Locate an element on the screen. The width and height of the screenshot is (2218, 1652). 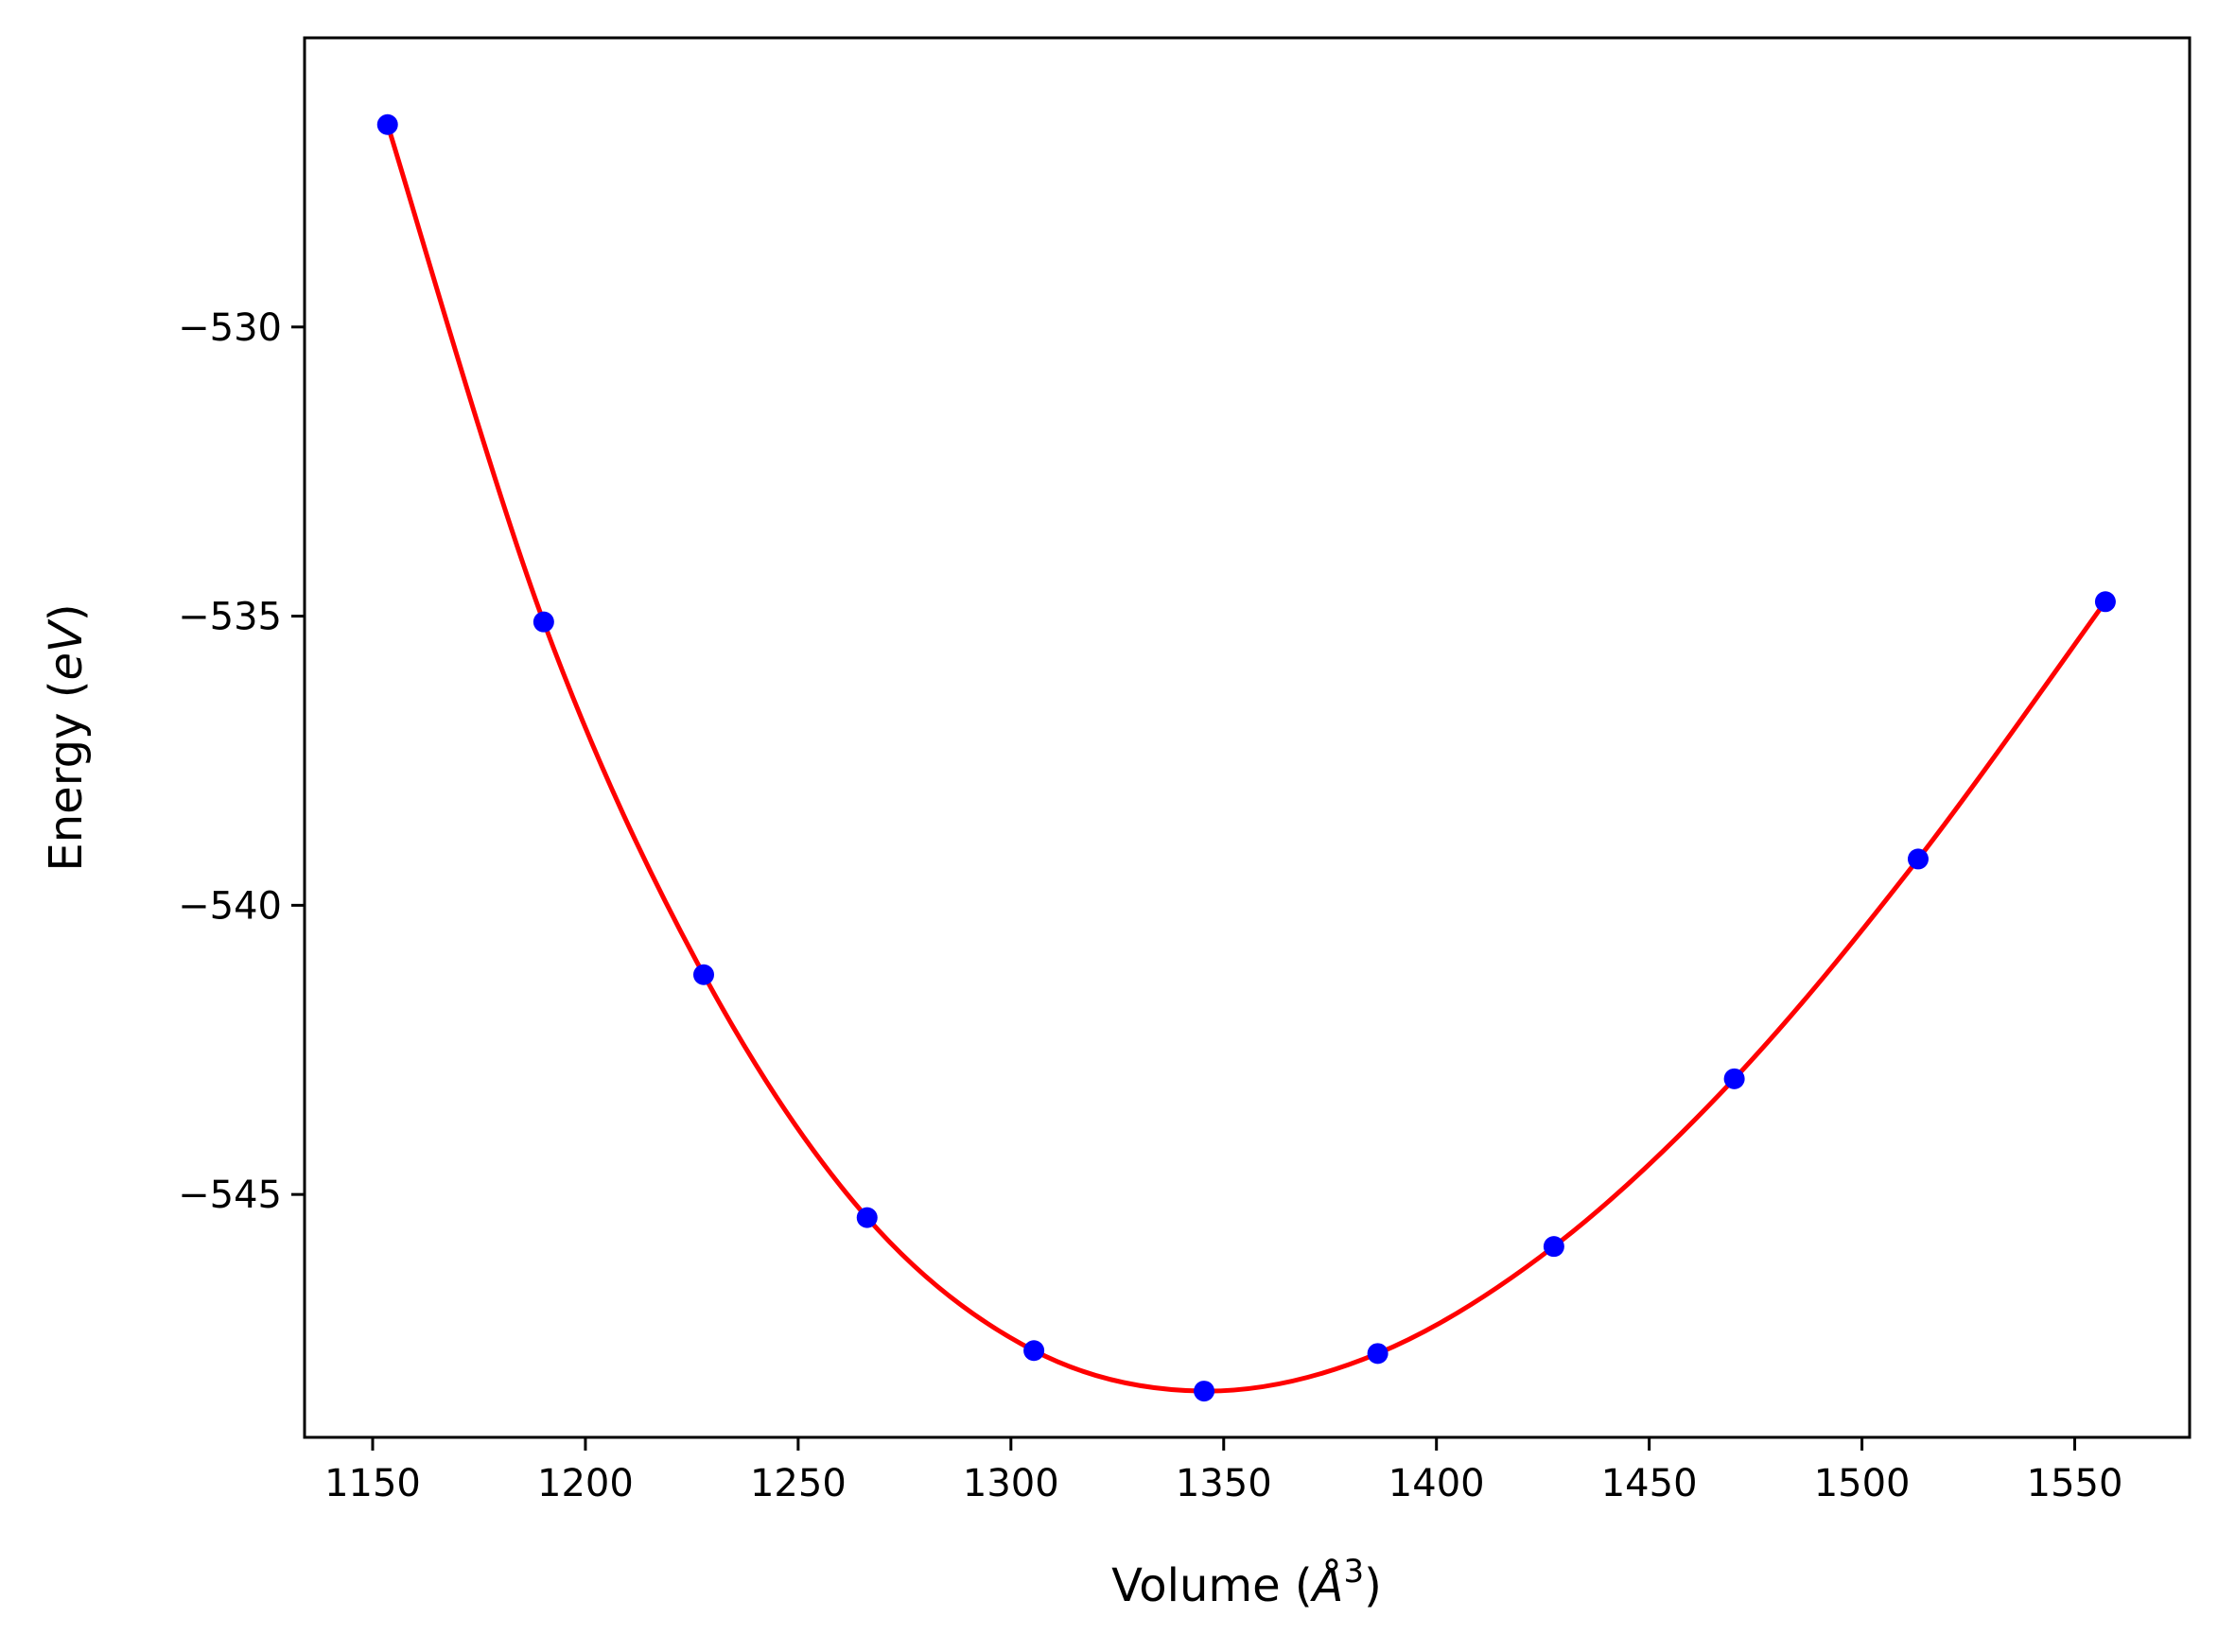
x-axis-label: Volume (Å3) is located at coordinates (1246, 1583).